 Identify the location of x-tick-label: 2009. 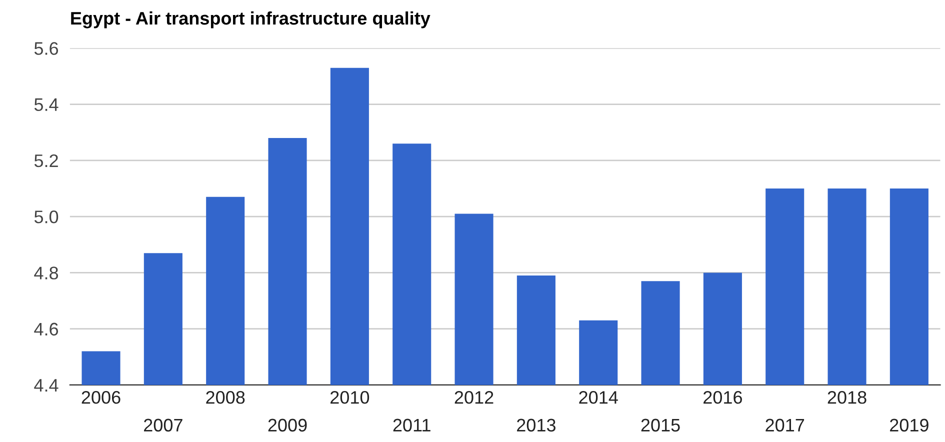
(287, 425).